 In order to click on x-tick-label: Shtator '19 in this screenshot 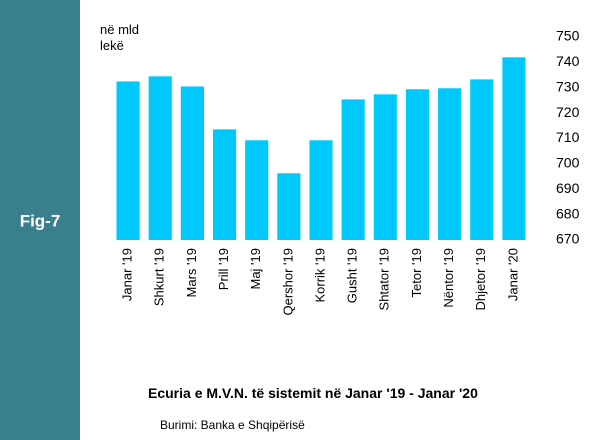, I will do `click(384, 279)`.